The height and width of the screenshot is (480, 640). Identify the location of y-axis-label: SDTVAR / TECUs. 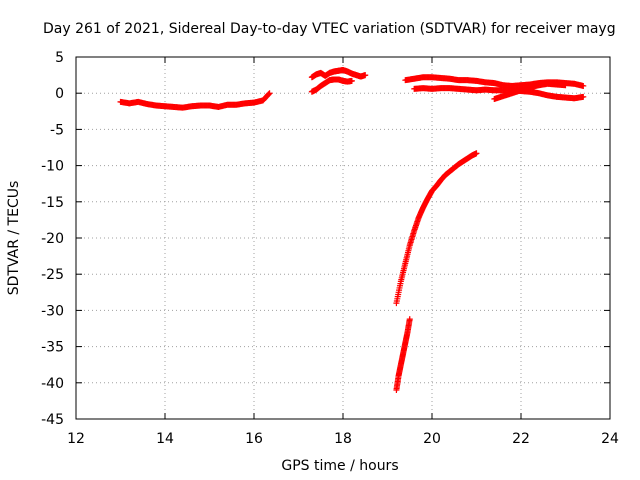
(14, 238).